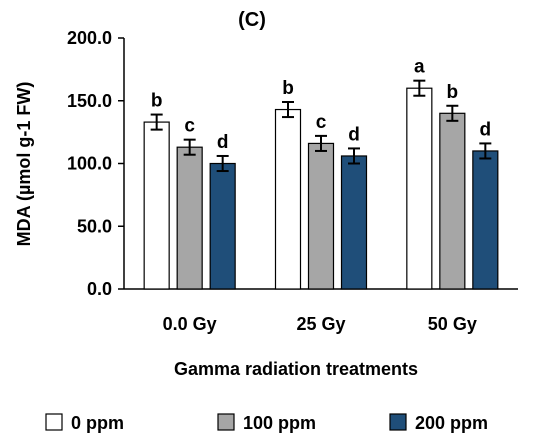  I want to click on legend: 0 ppm 100 ppm 200 ppm, so click(266, 423).